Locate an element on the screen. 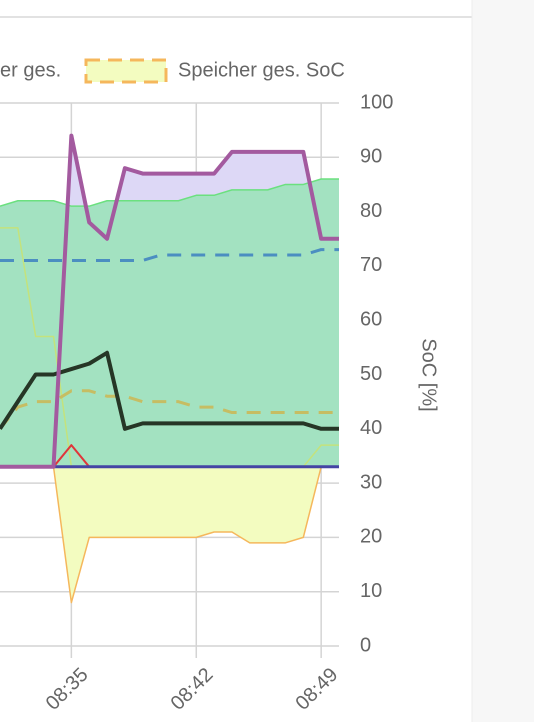  y2-tick-label: 0 is located at coordinates (365, 645).